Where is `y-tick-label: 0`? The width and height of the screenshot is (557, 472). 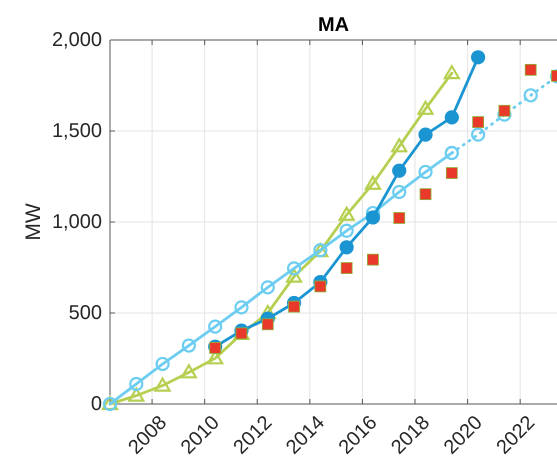
y-tick-label: 0 is located at coordinates (96, 404).